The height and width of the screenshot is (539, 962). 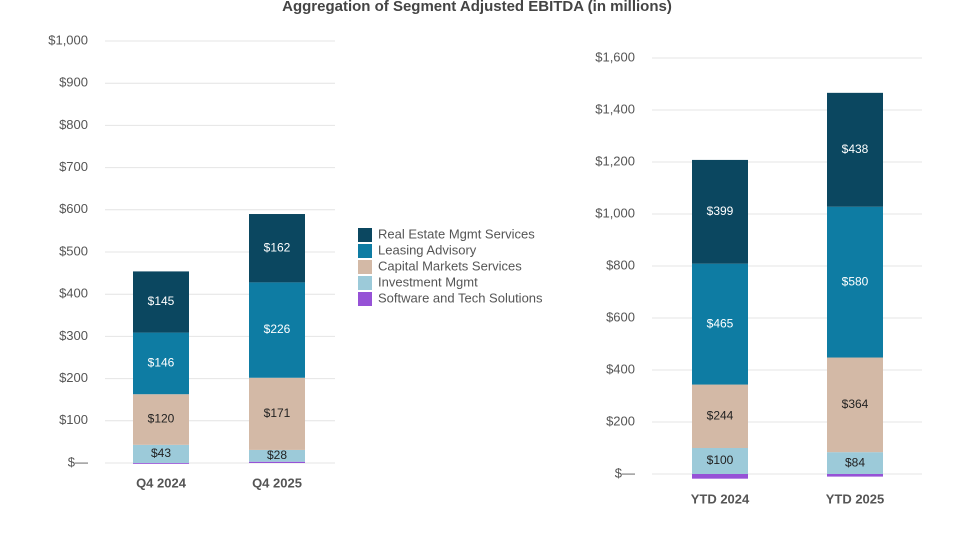 What do you see at coordinates (615, 108) in the screenshot?
I see `y-tick-label: $1,400` at bounding box center [615, 108].